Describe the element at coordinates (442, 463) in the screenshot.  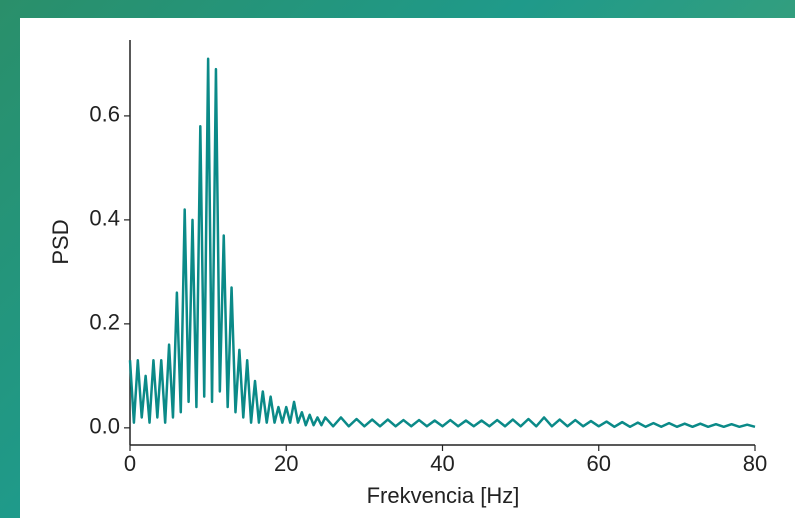
I see `x-tick-label: 40` at that location.